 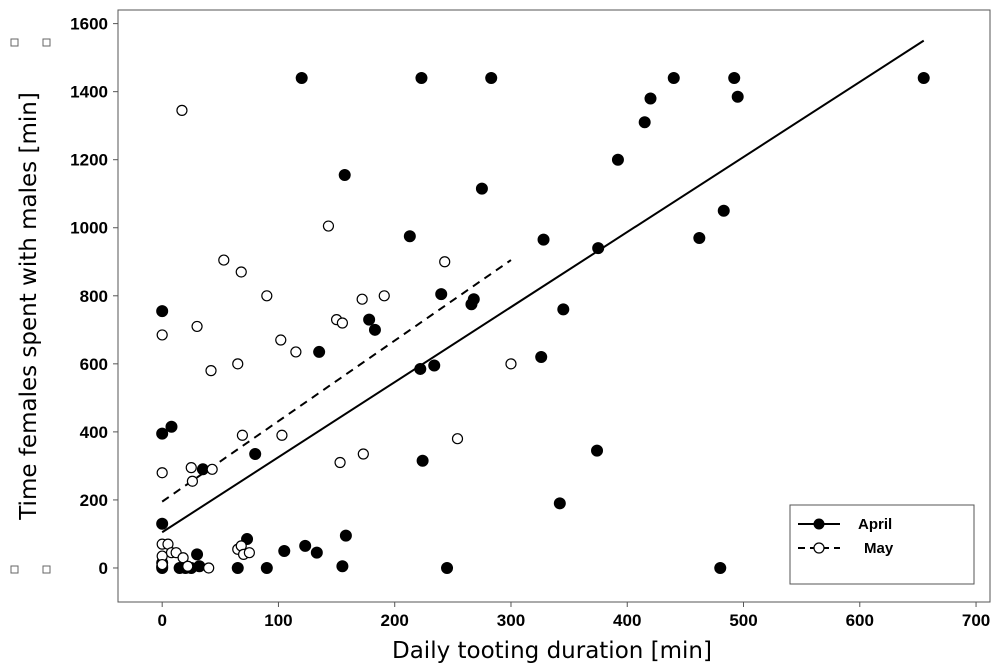 What do you see at coordinates (819, 548) in the screenshot?
I see `legend-may-marker` at bounding box center [819, 548].